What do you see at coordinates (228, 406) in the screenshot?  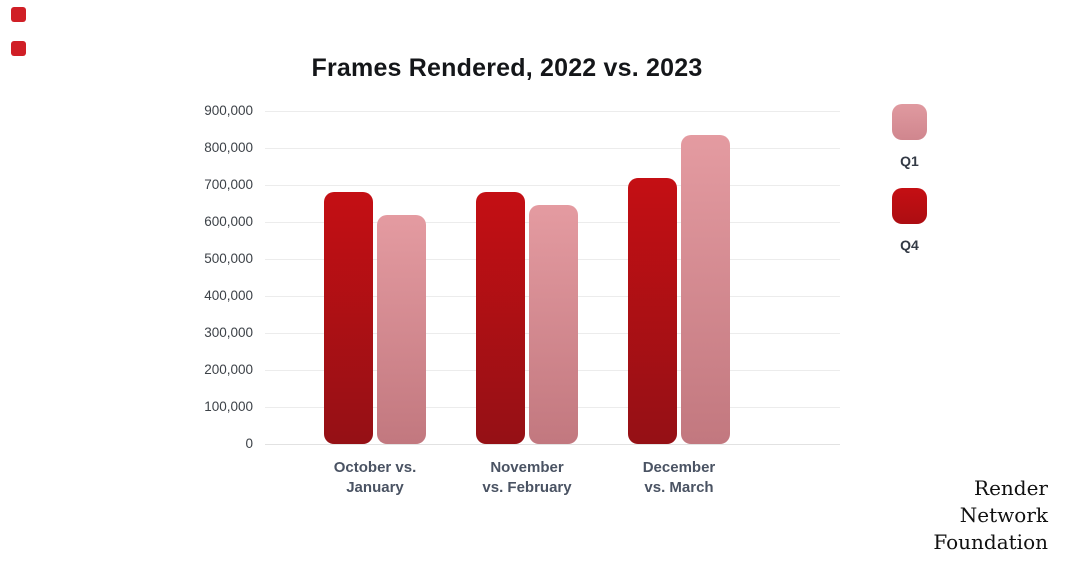 I see `y-axis-tick-label: 100,000` at bounding box center [228, 406].